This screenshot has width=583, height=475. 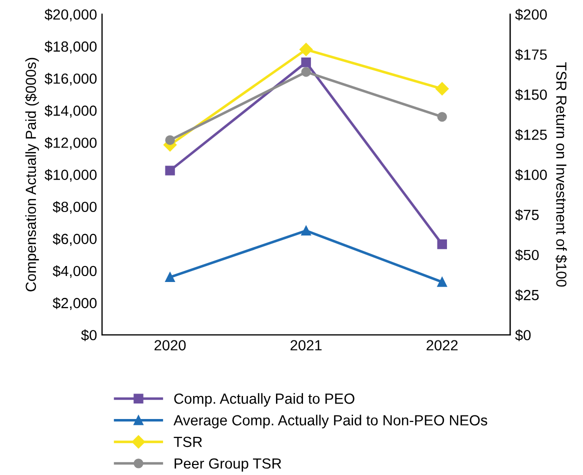 What do you see at coordinates (70, 79) in the screenshot?
I see `y-tick-label: $16,000` at bounding box center [70, 79].